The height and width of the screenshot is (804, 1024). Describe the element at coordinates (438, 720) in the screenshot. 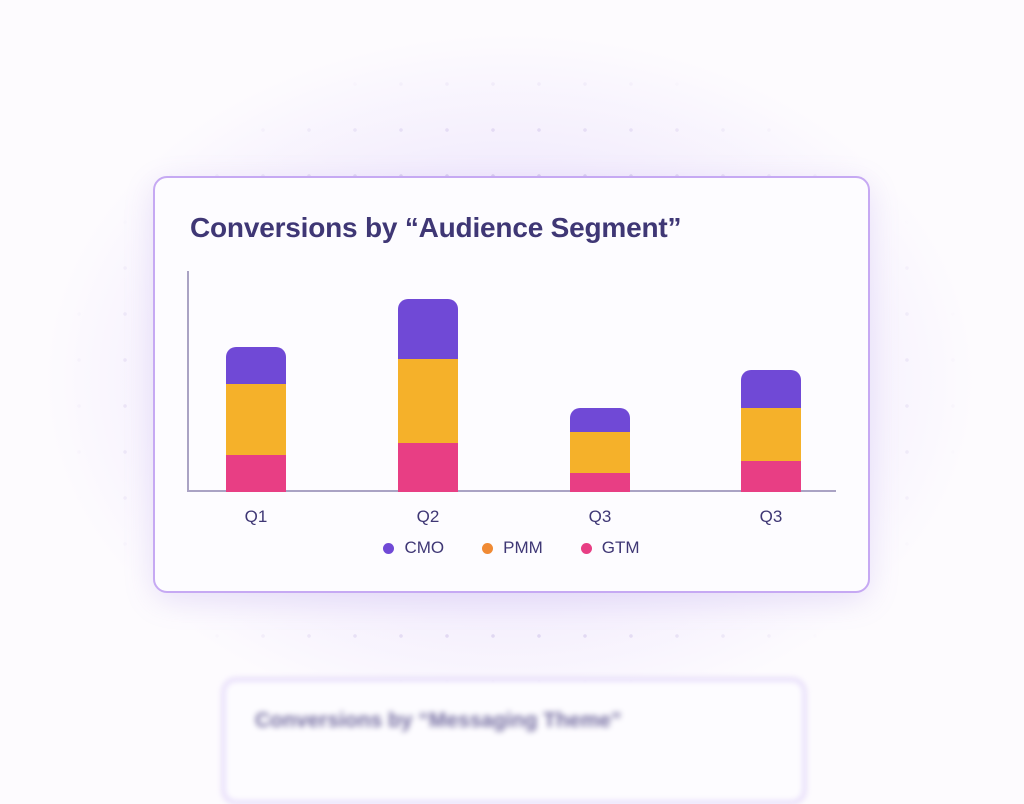

I see `secondary-chart-title: Conversions by “Messaging Theme”` at that location.